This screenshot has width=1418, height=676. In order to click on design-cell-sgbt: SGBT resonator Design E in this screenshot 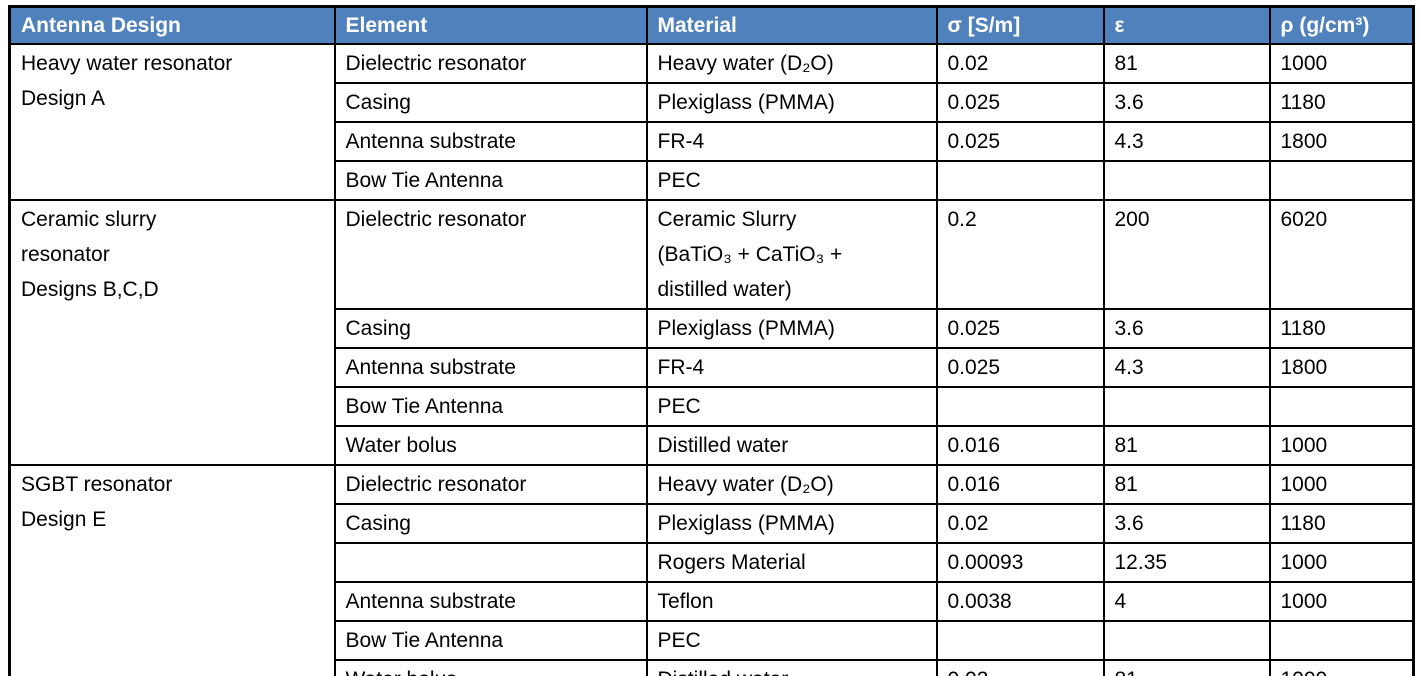, I will do `click(172, 570)`.